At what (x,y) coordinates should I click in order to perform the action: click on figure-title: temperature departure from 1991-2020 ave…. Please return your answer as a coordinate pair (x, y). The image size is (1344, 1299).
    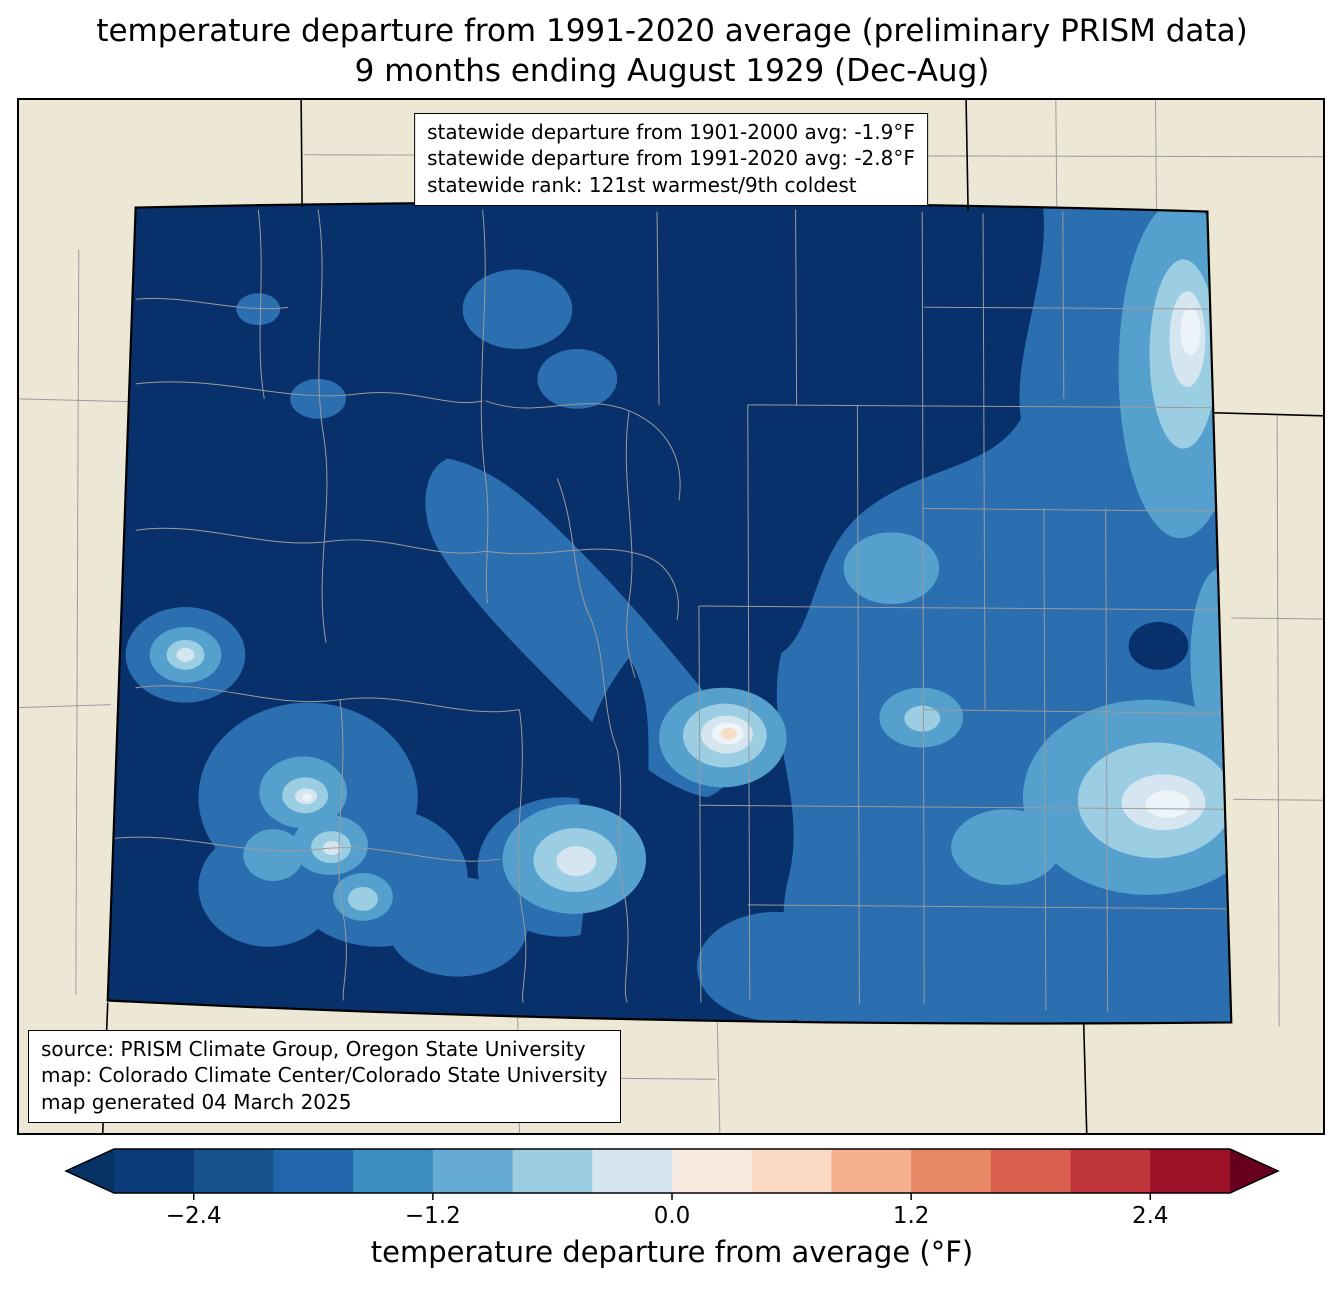
    Looking at the image, I should click on (672, 49).